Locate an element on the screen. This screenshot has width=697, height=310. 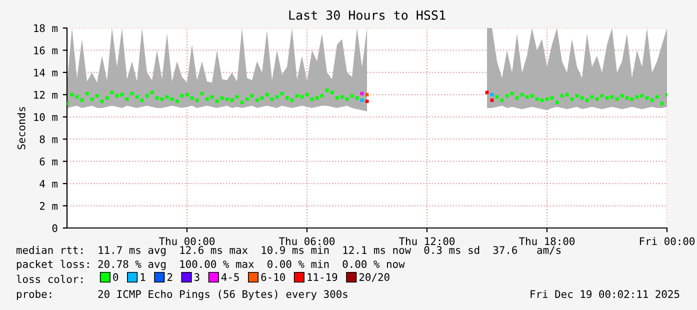
y-axis-title: Seconds is located at coordinates (21, 128).